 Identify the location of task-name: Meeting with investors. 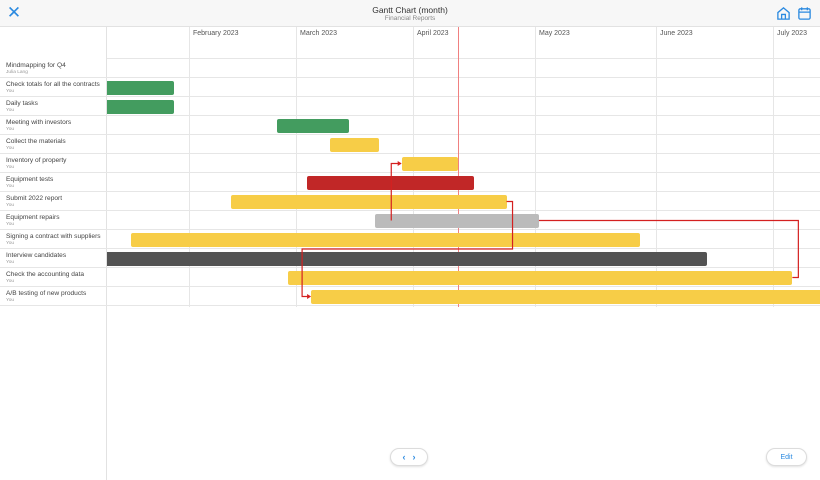
(39, 122).